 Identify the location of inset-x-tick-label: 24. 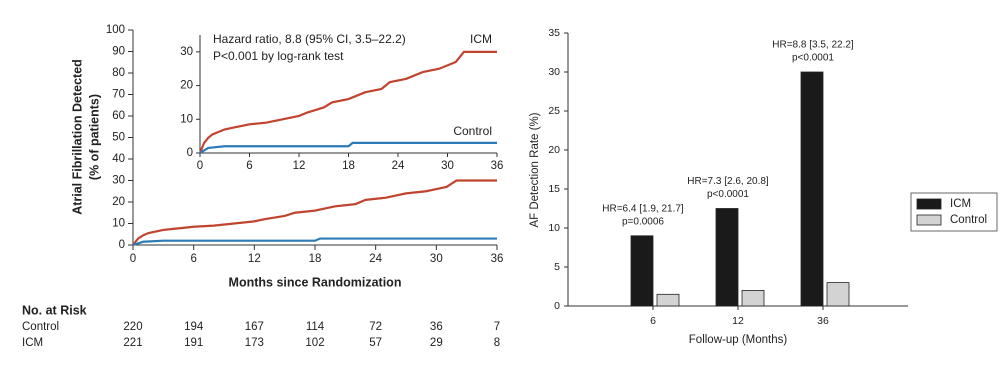
(398, 166).